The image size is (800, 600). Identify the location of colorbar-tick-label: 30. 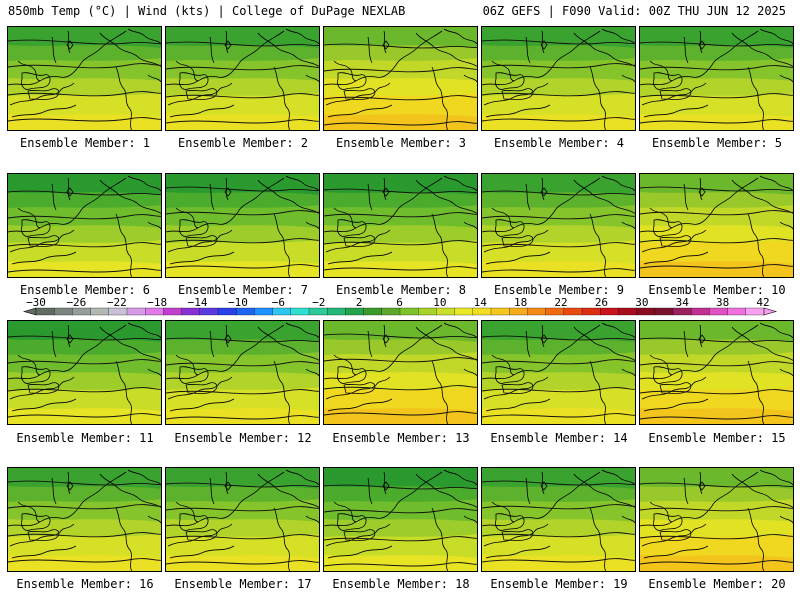
(641, 303).